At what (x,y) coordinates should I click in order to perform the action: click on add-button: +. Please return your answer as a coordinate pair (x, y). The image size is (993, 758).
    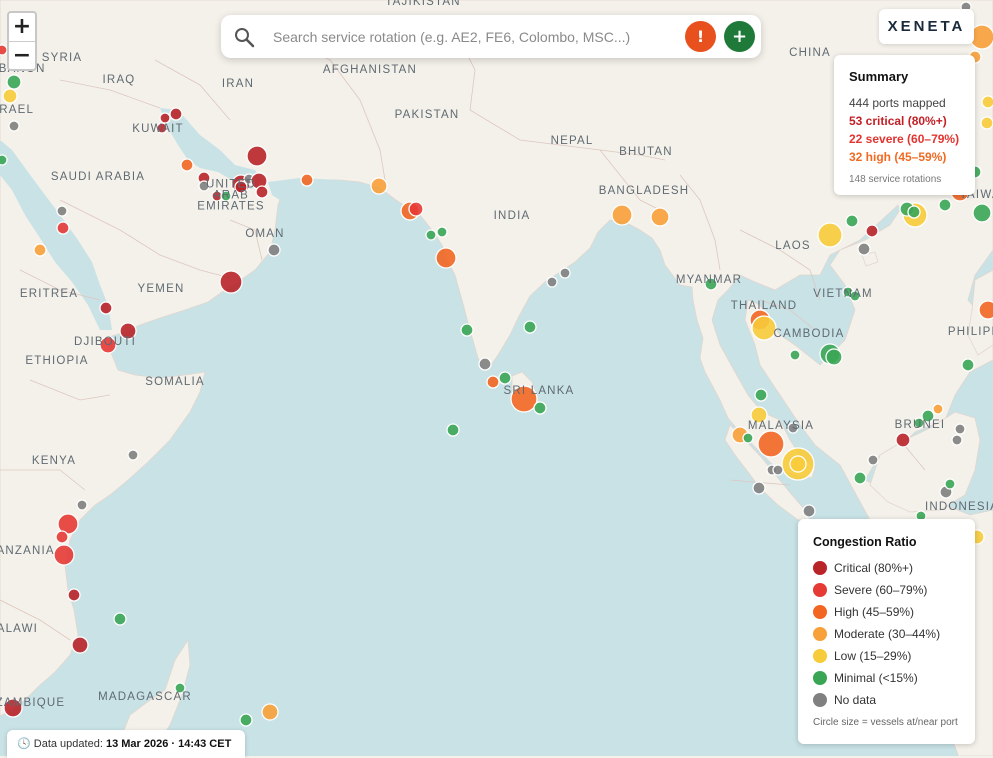
    Looking at the image, I should click on (739, 36).